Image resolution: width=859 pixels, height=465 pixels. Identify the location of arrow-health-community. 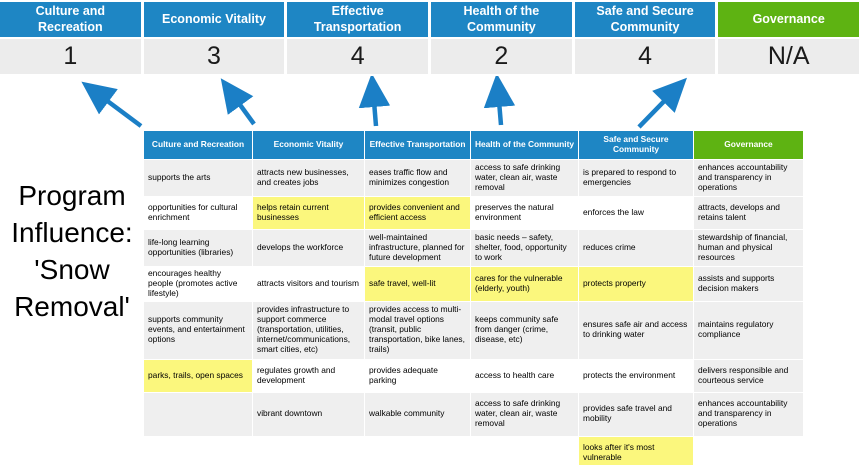
(499, 101).